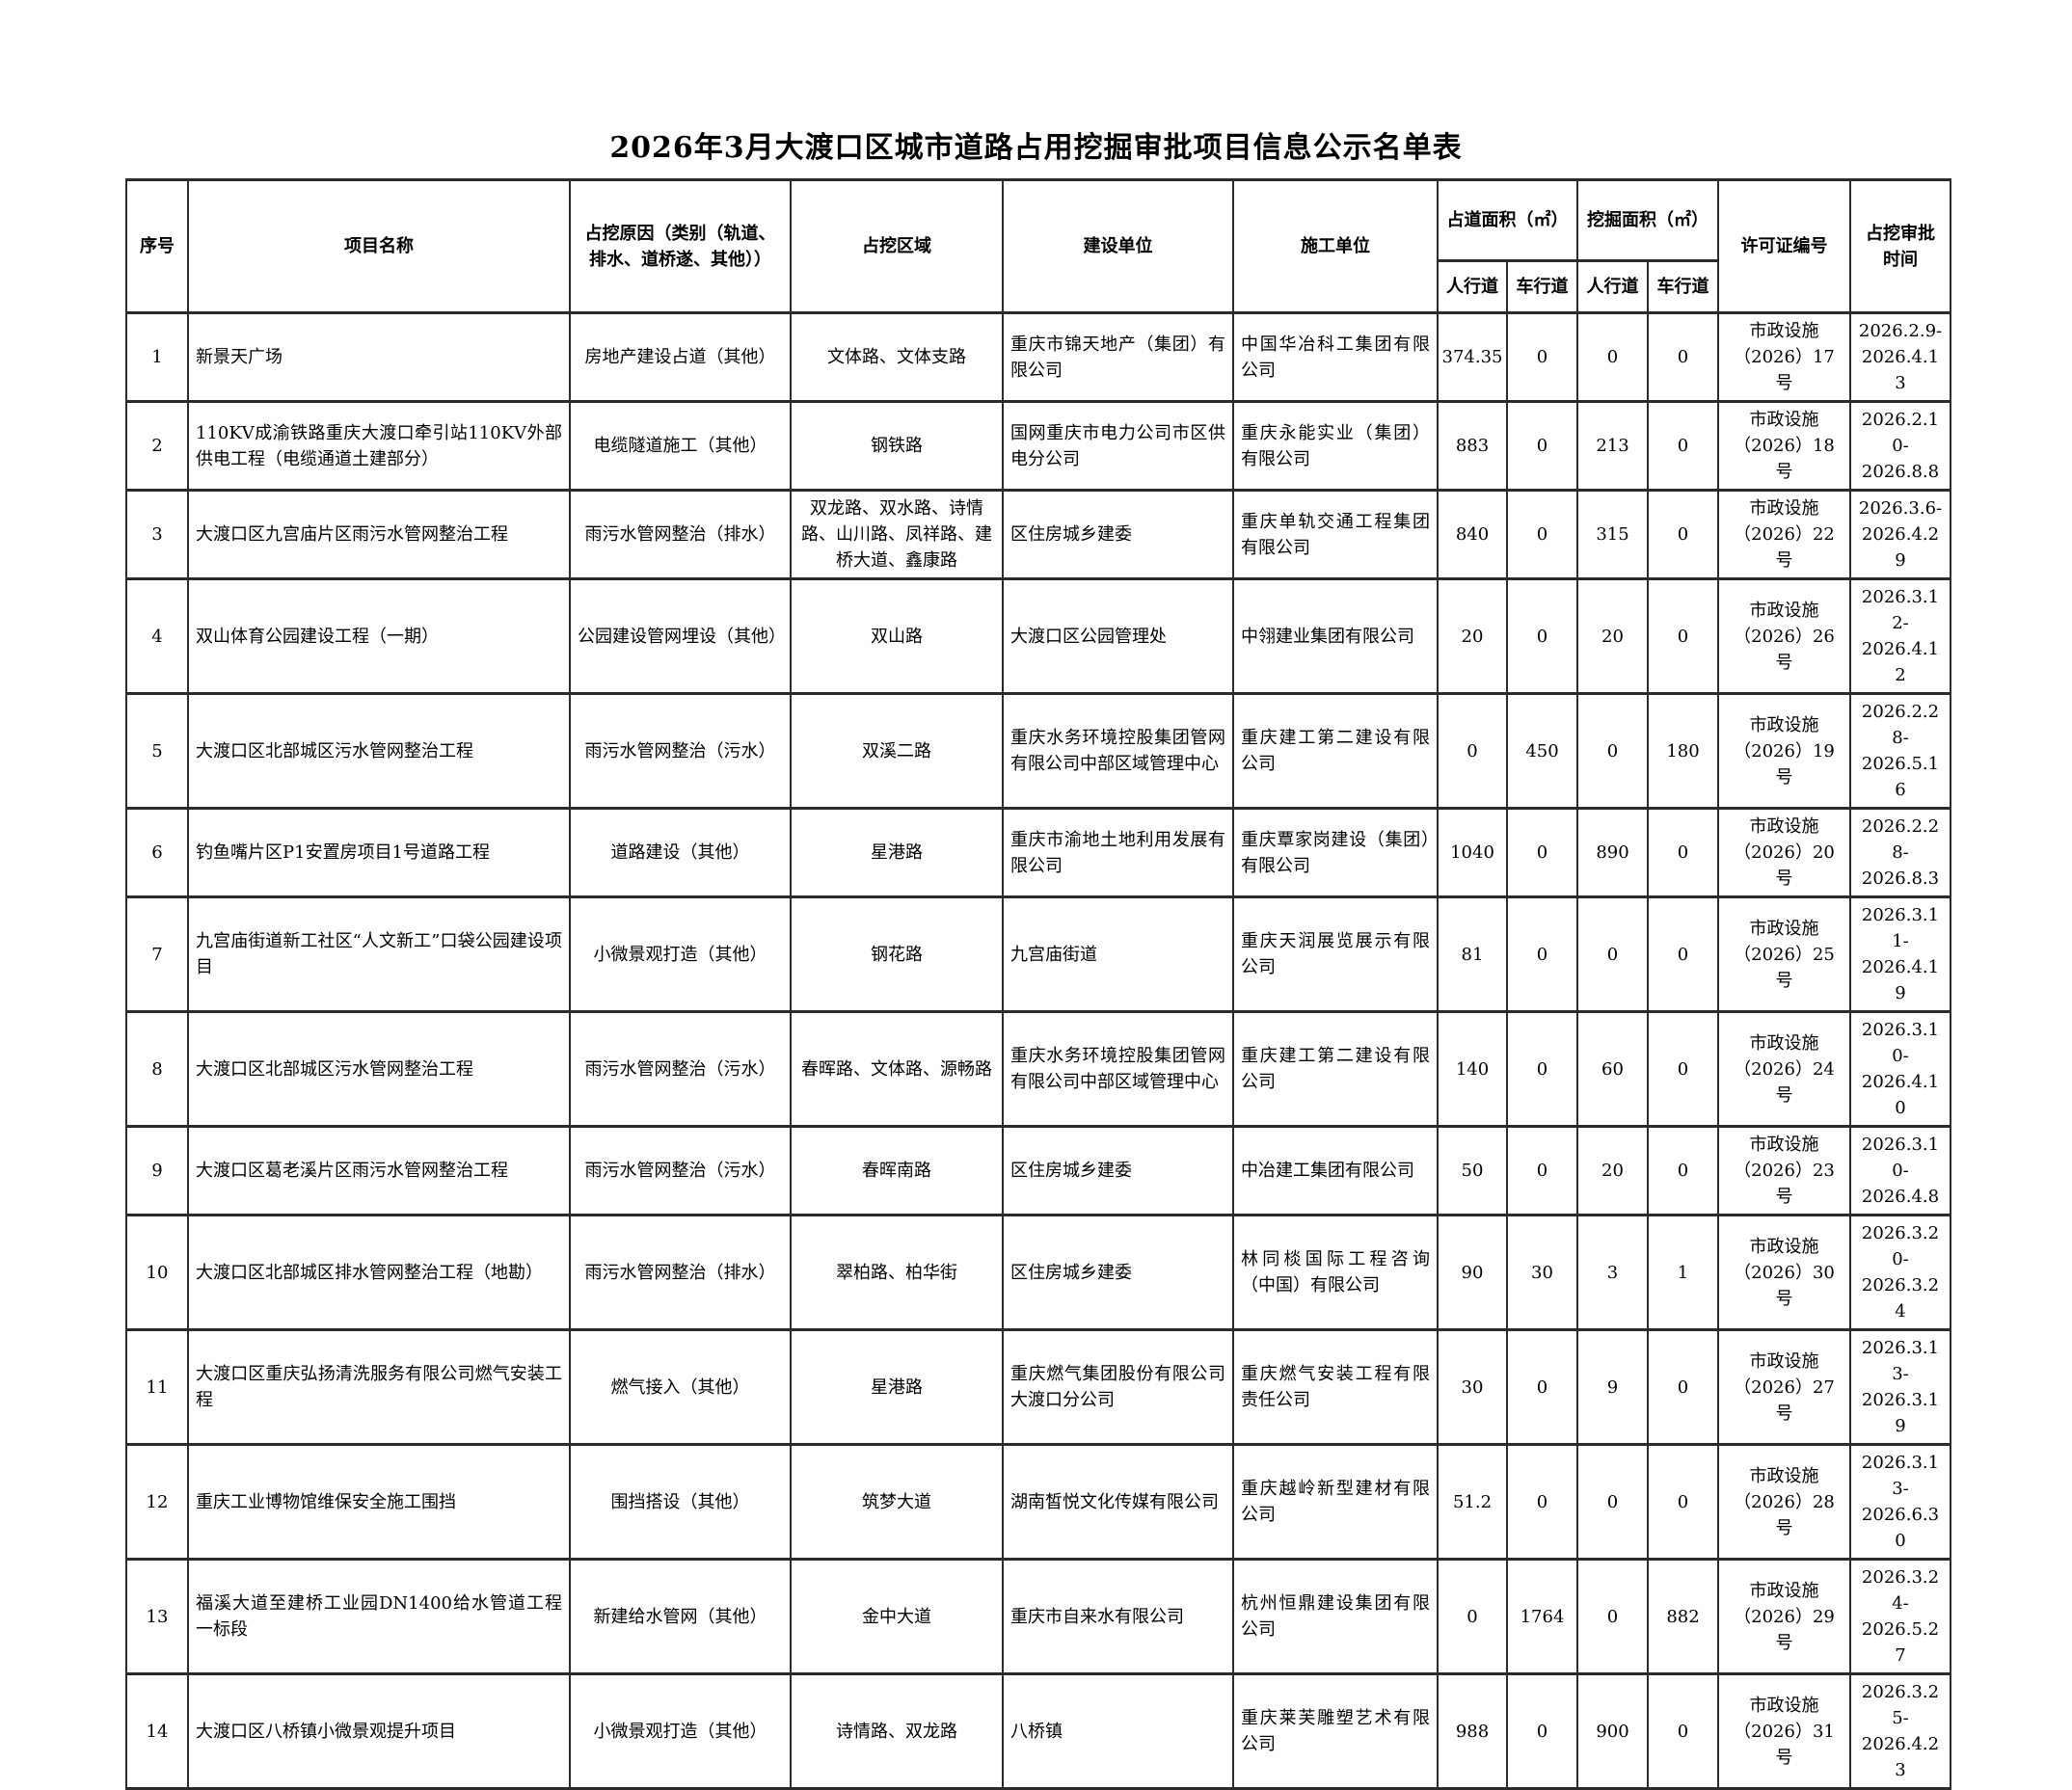  I want to click on cell-approval-time: 2026.3.10- 2026.4.10, so click(1900, 1069).